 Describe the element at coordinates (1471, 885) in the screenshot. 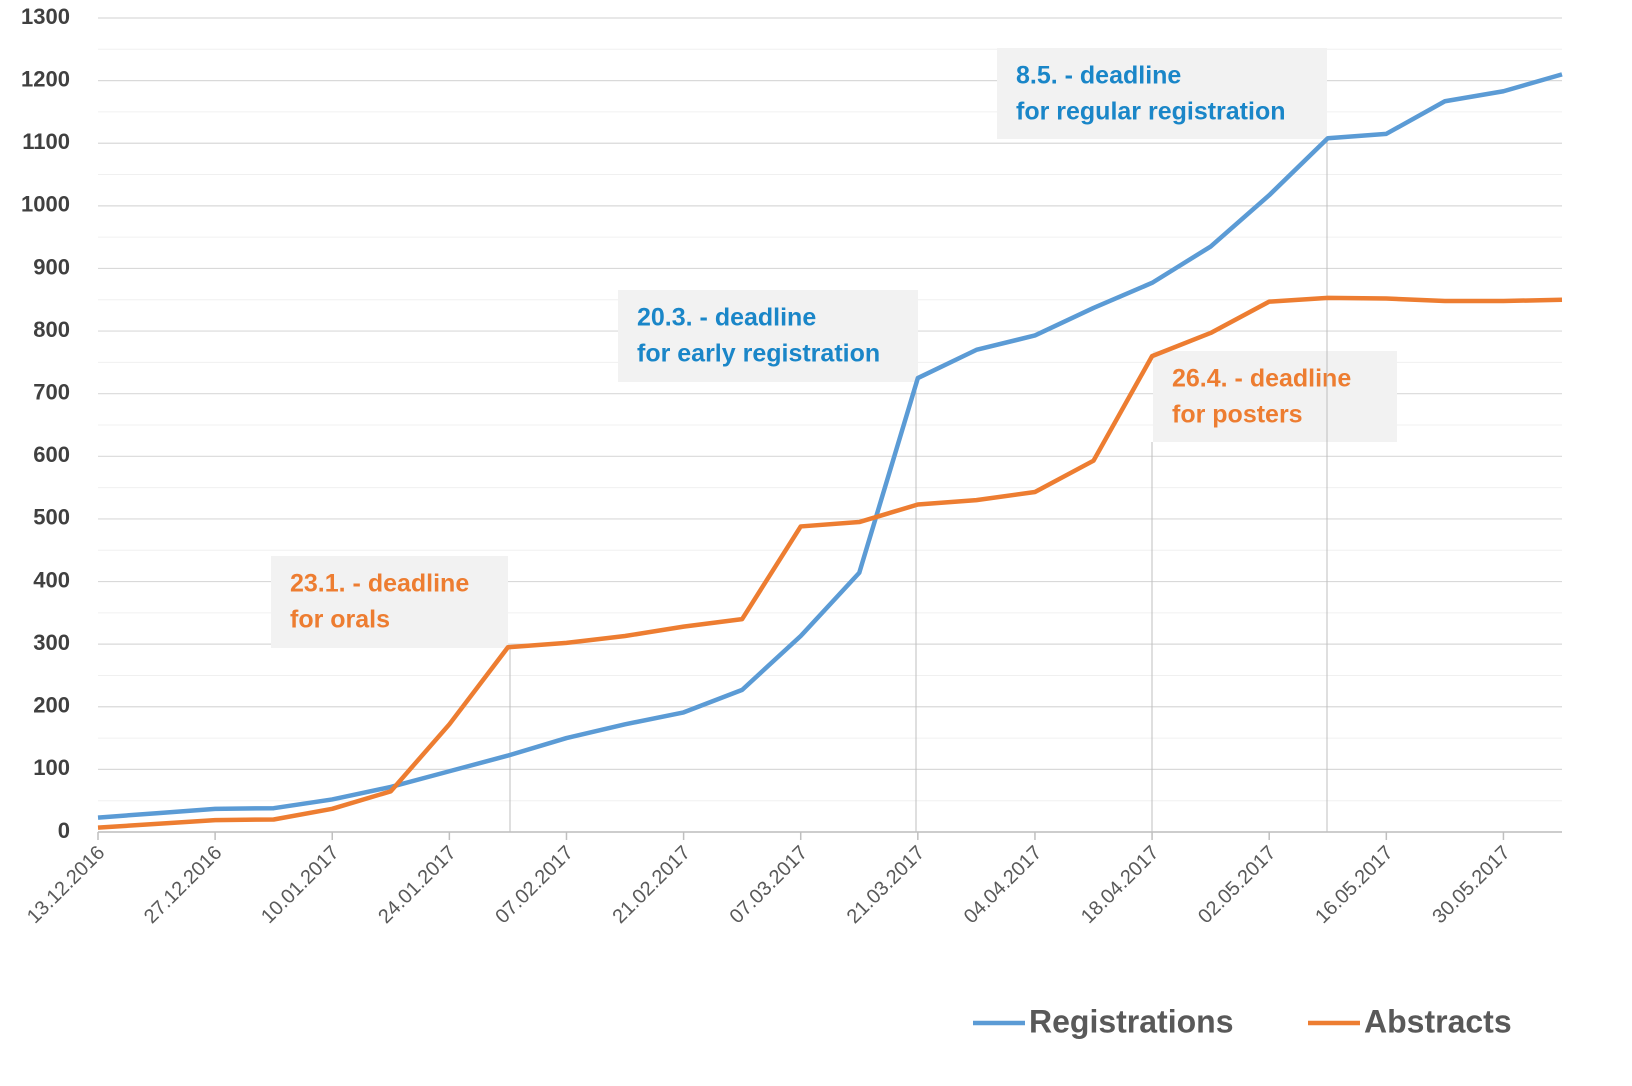

I see `x-tick-label: 30.05.2017` at that location.